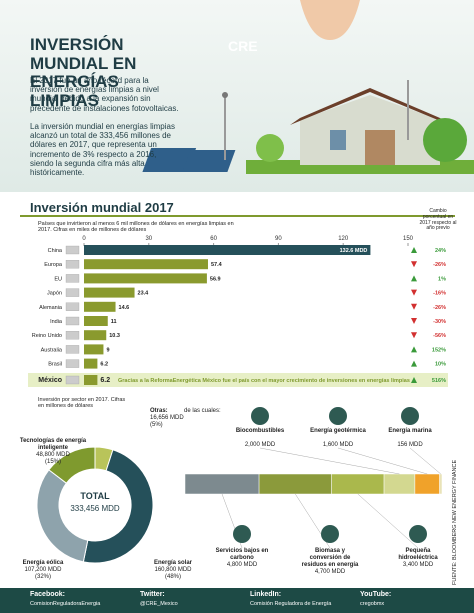 The image size is (474, 613). I want to click on percent-label: (32%), so click(42, 577).